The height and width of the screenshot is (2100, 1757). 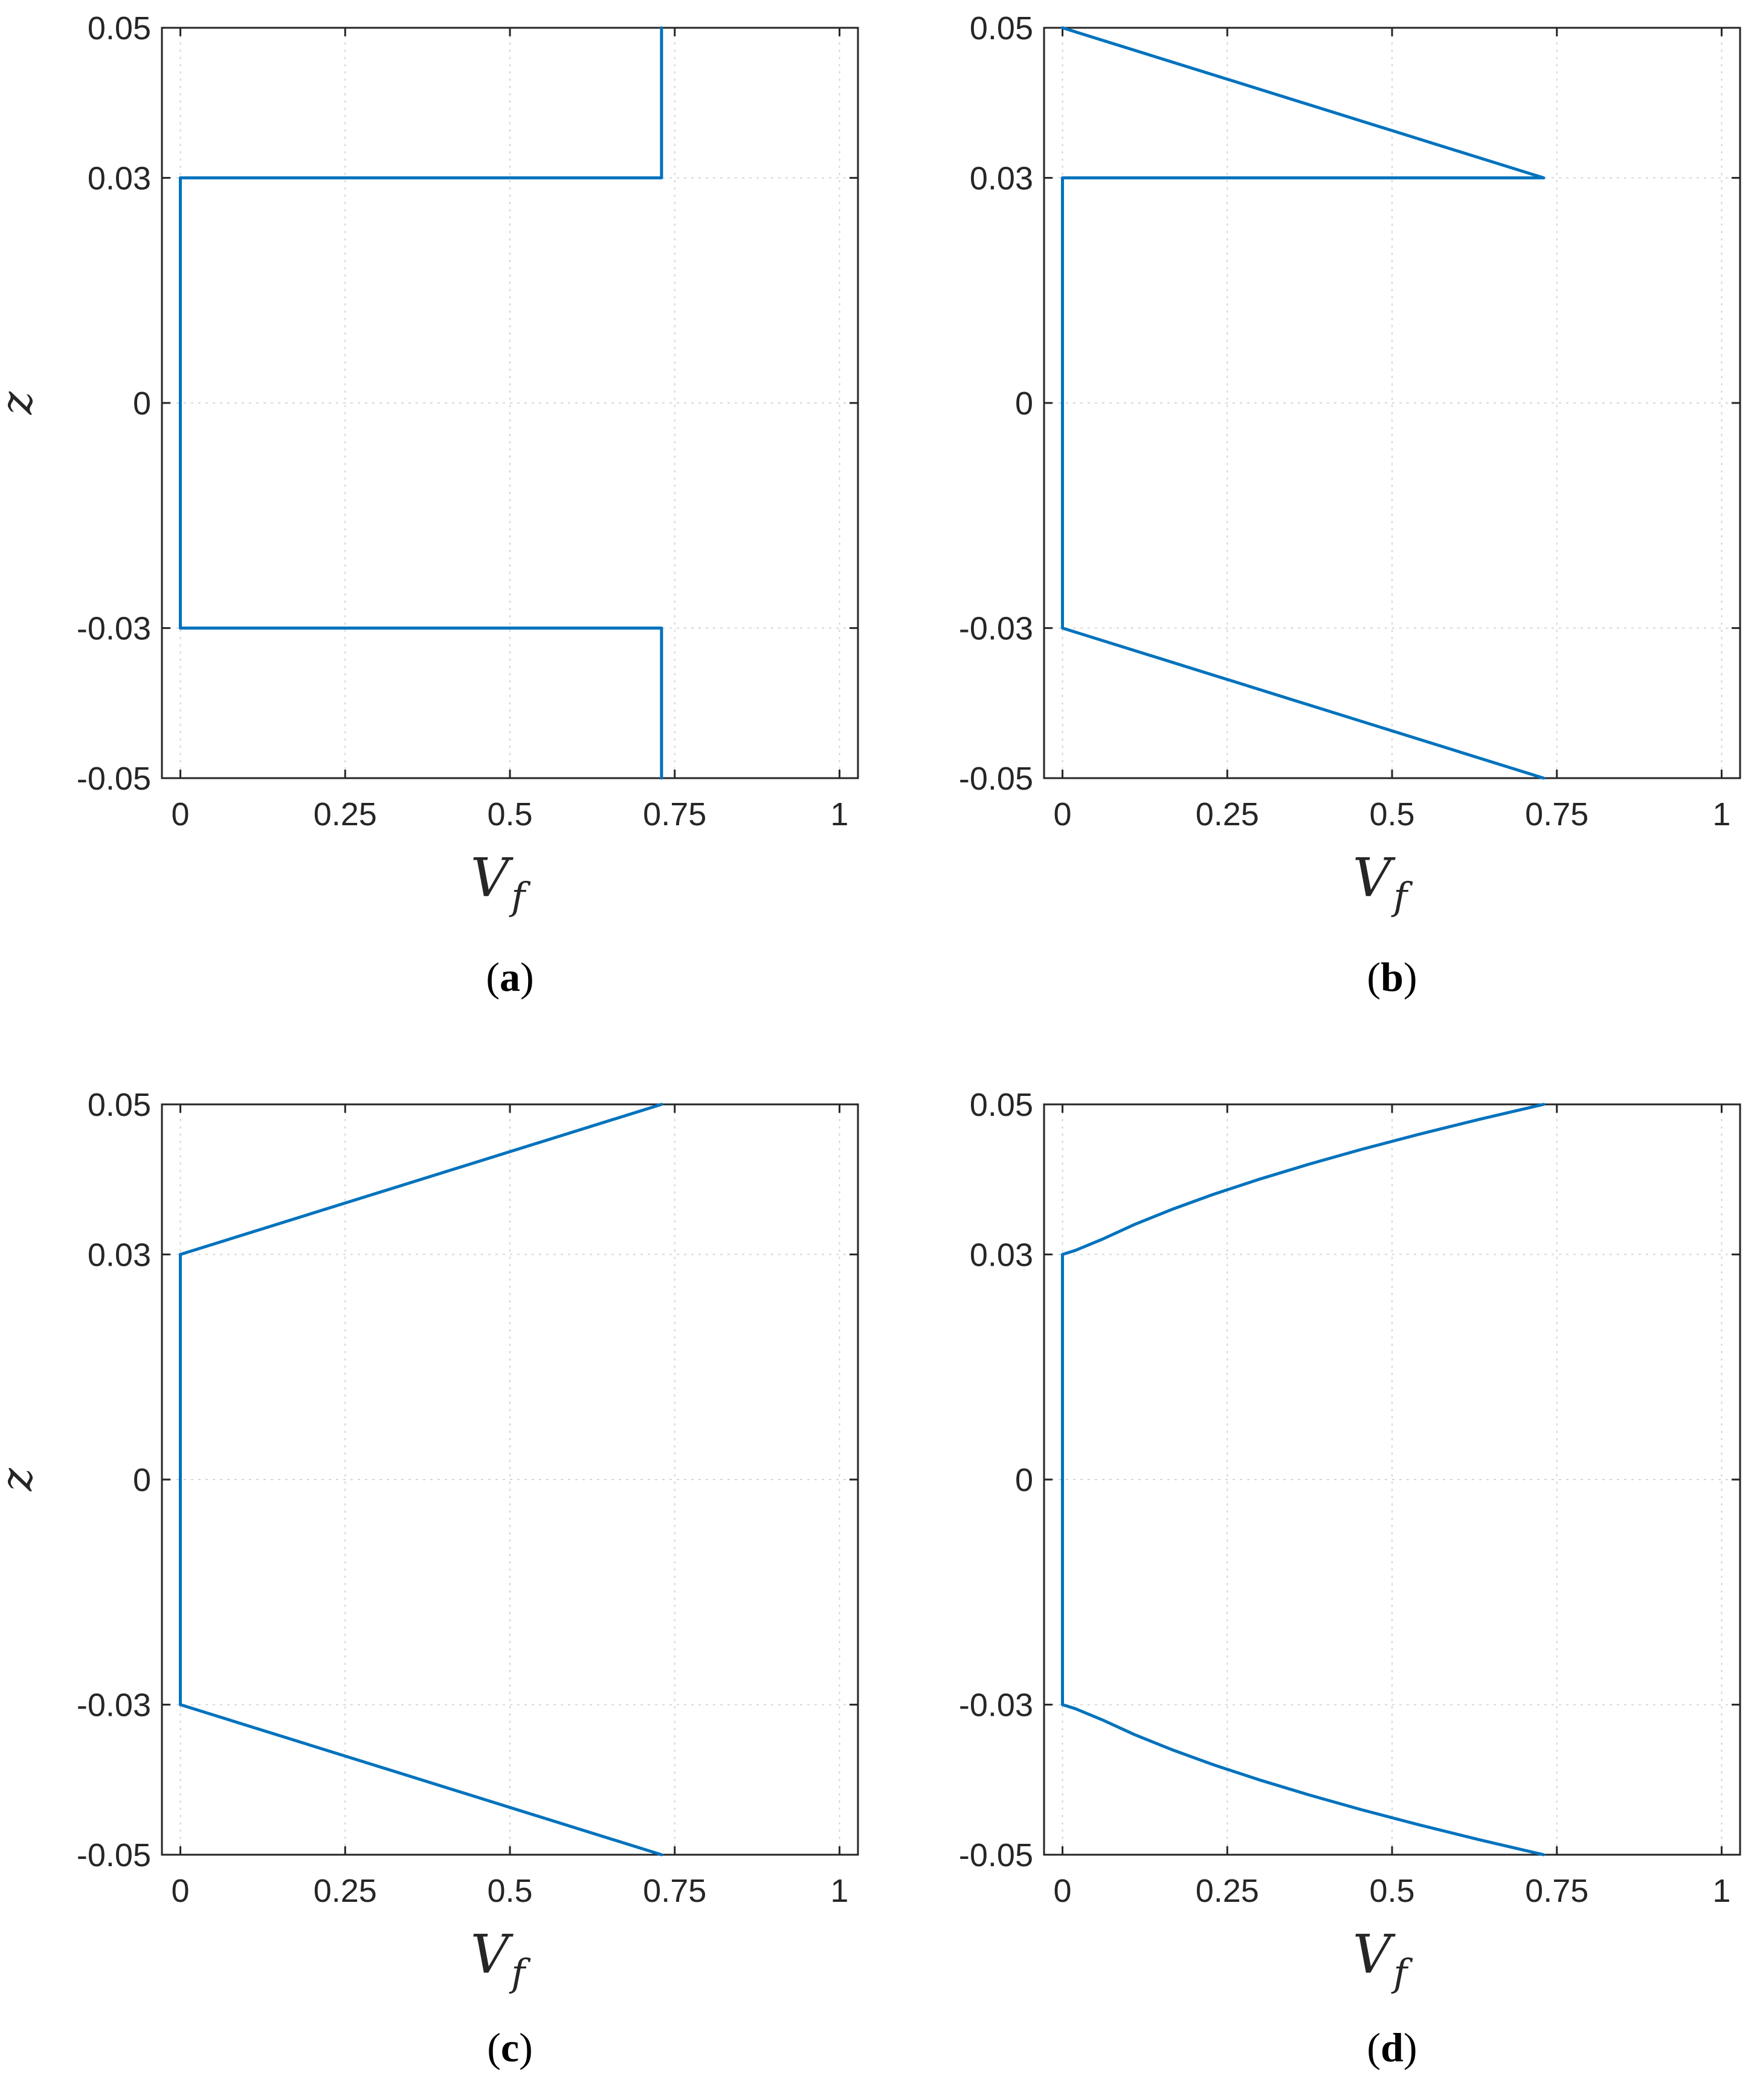 I want to click on panel-caption-d: (d), so click(x=1392, y=2047).